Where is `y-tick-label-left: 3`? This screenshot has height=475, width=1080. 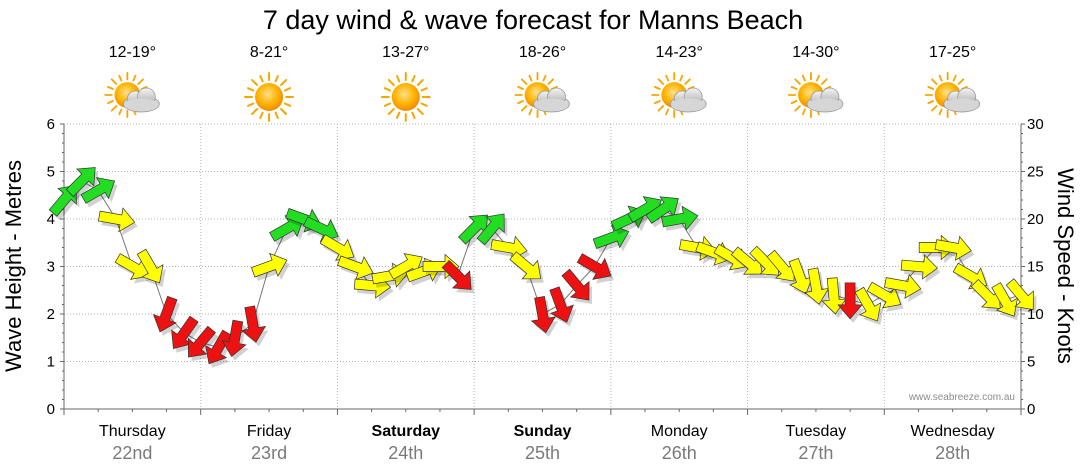 y-tick-label-left: 3 is located at coordinates (51, 267).